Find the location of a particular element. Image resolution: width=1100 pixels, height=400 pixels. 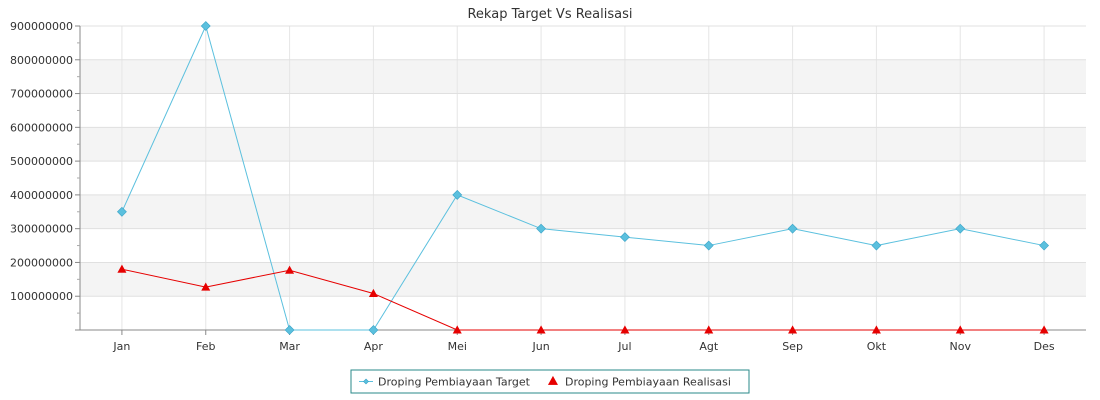

x-tick-label: Feb is located at coordinates (205, 346).